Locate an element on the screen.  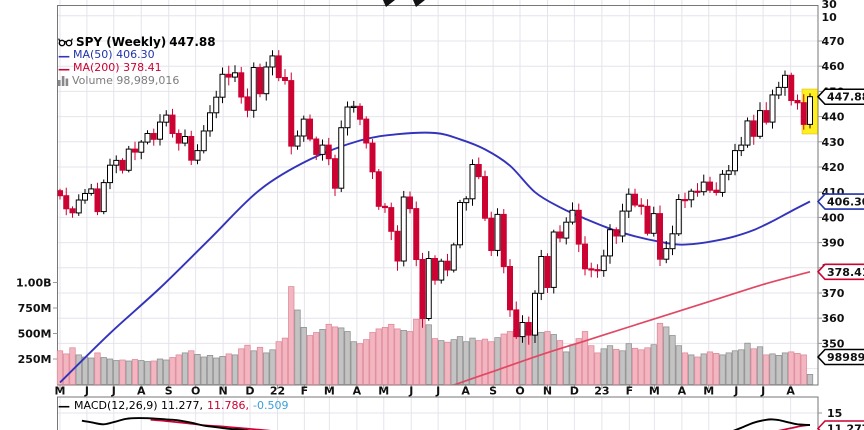
month-label: J is located at coordinates (762, 391).